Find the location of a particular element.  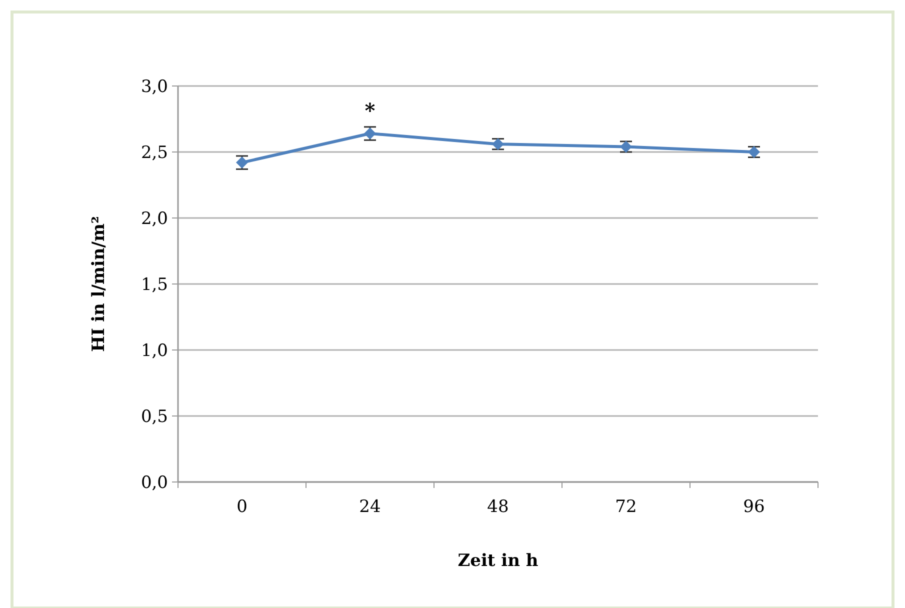

y-tick-label: 2,0 is located at coordinates (154, 218).